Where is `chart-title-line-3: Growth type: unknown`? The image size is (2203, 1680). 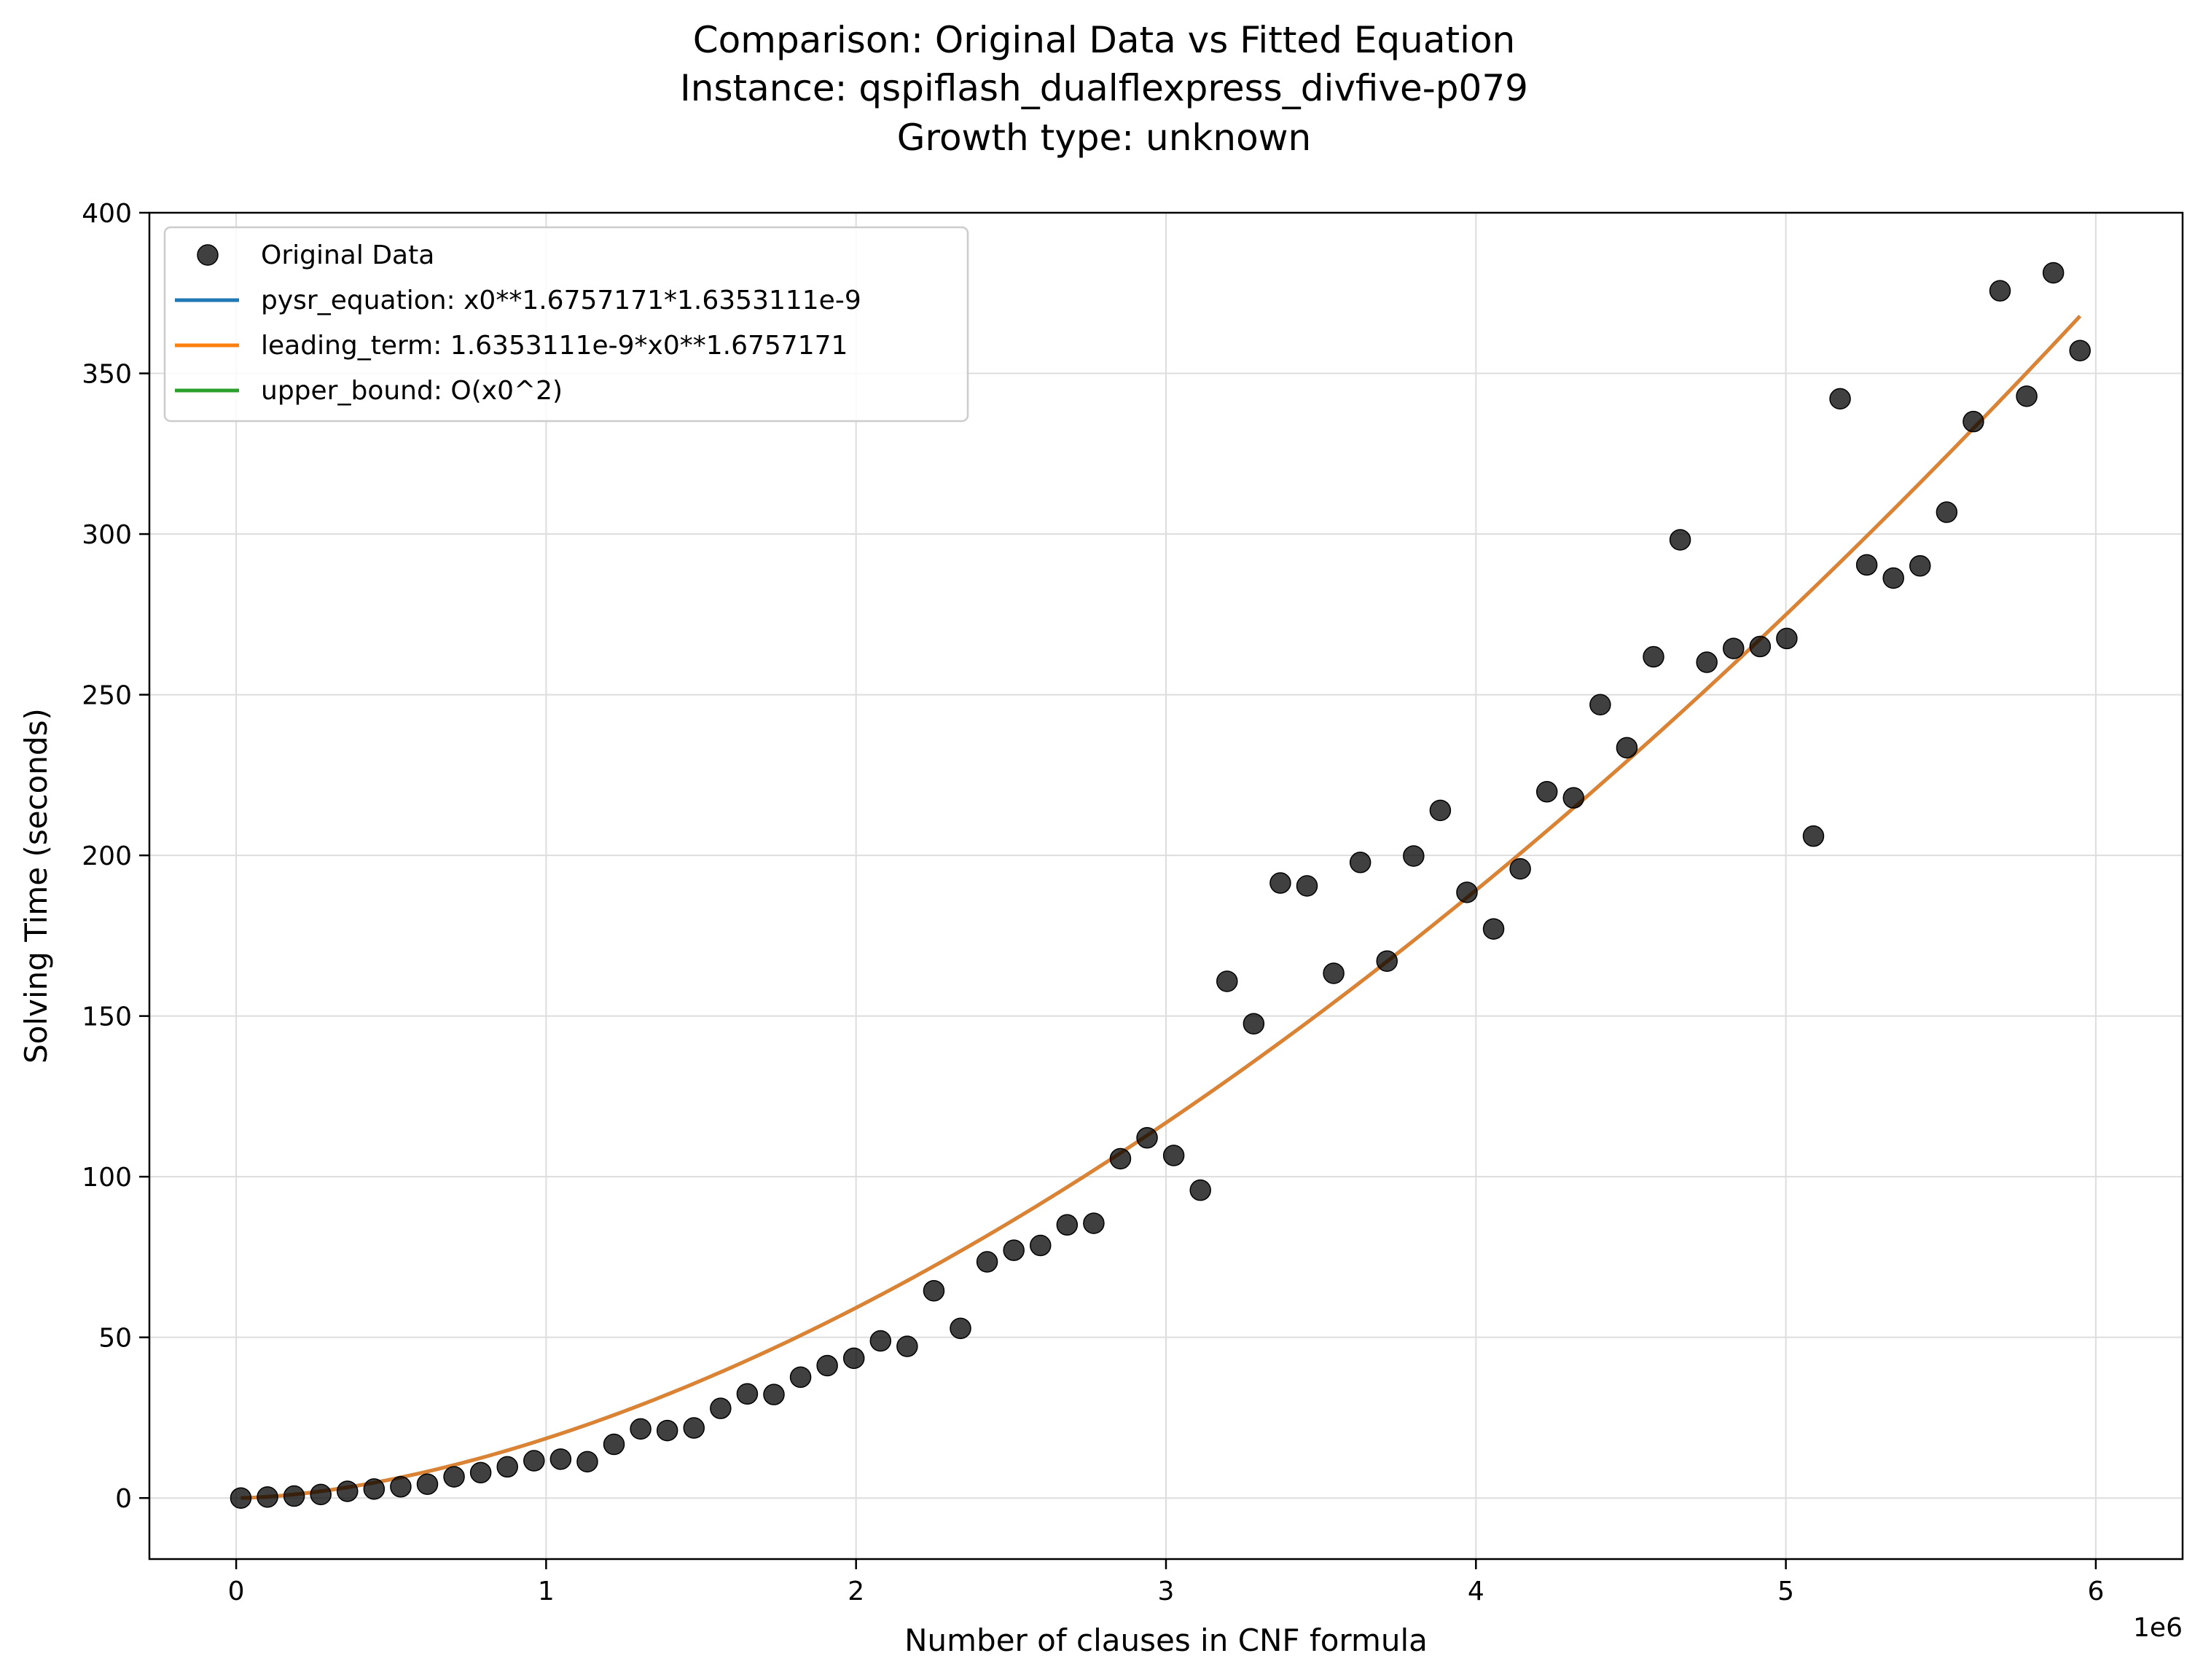
chart-title-line-3: Growth type: unknown is located at coordinates (1104, 138).